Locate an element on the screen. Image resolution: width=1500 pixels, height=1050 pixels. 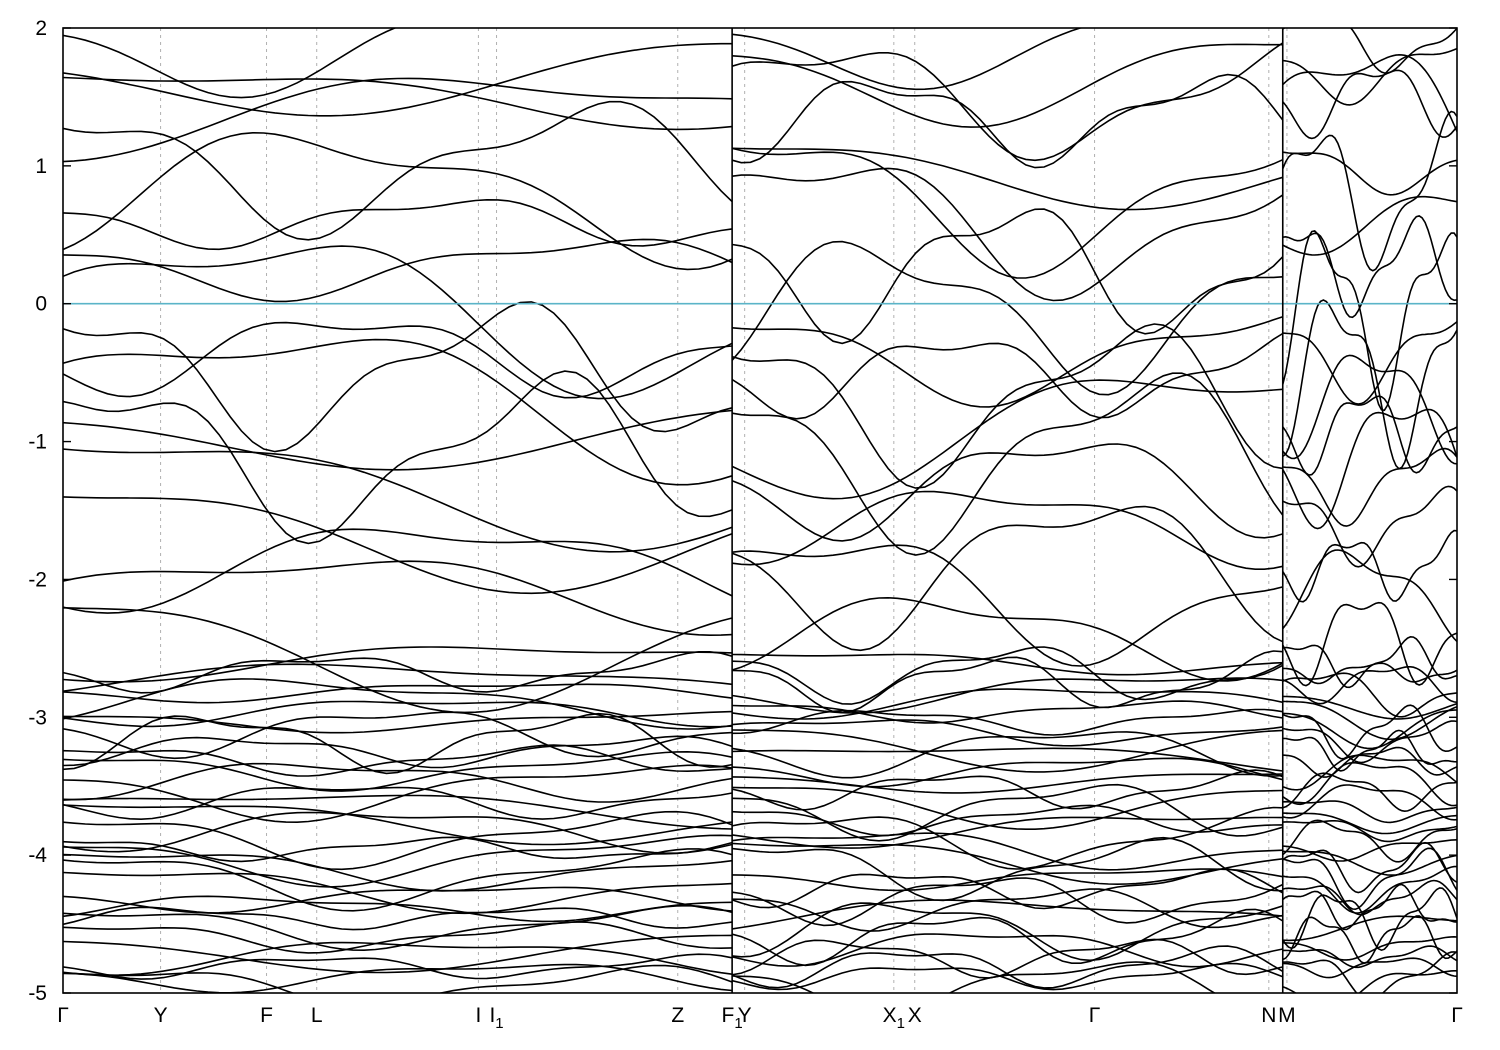
y-tick-label: -3 is located at coordinates (37, 717).